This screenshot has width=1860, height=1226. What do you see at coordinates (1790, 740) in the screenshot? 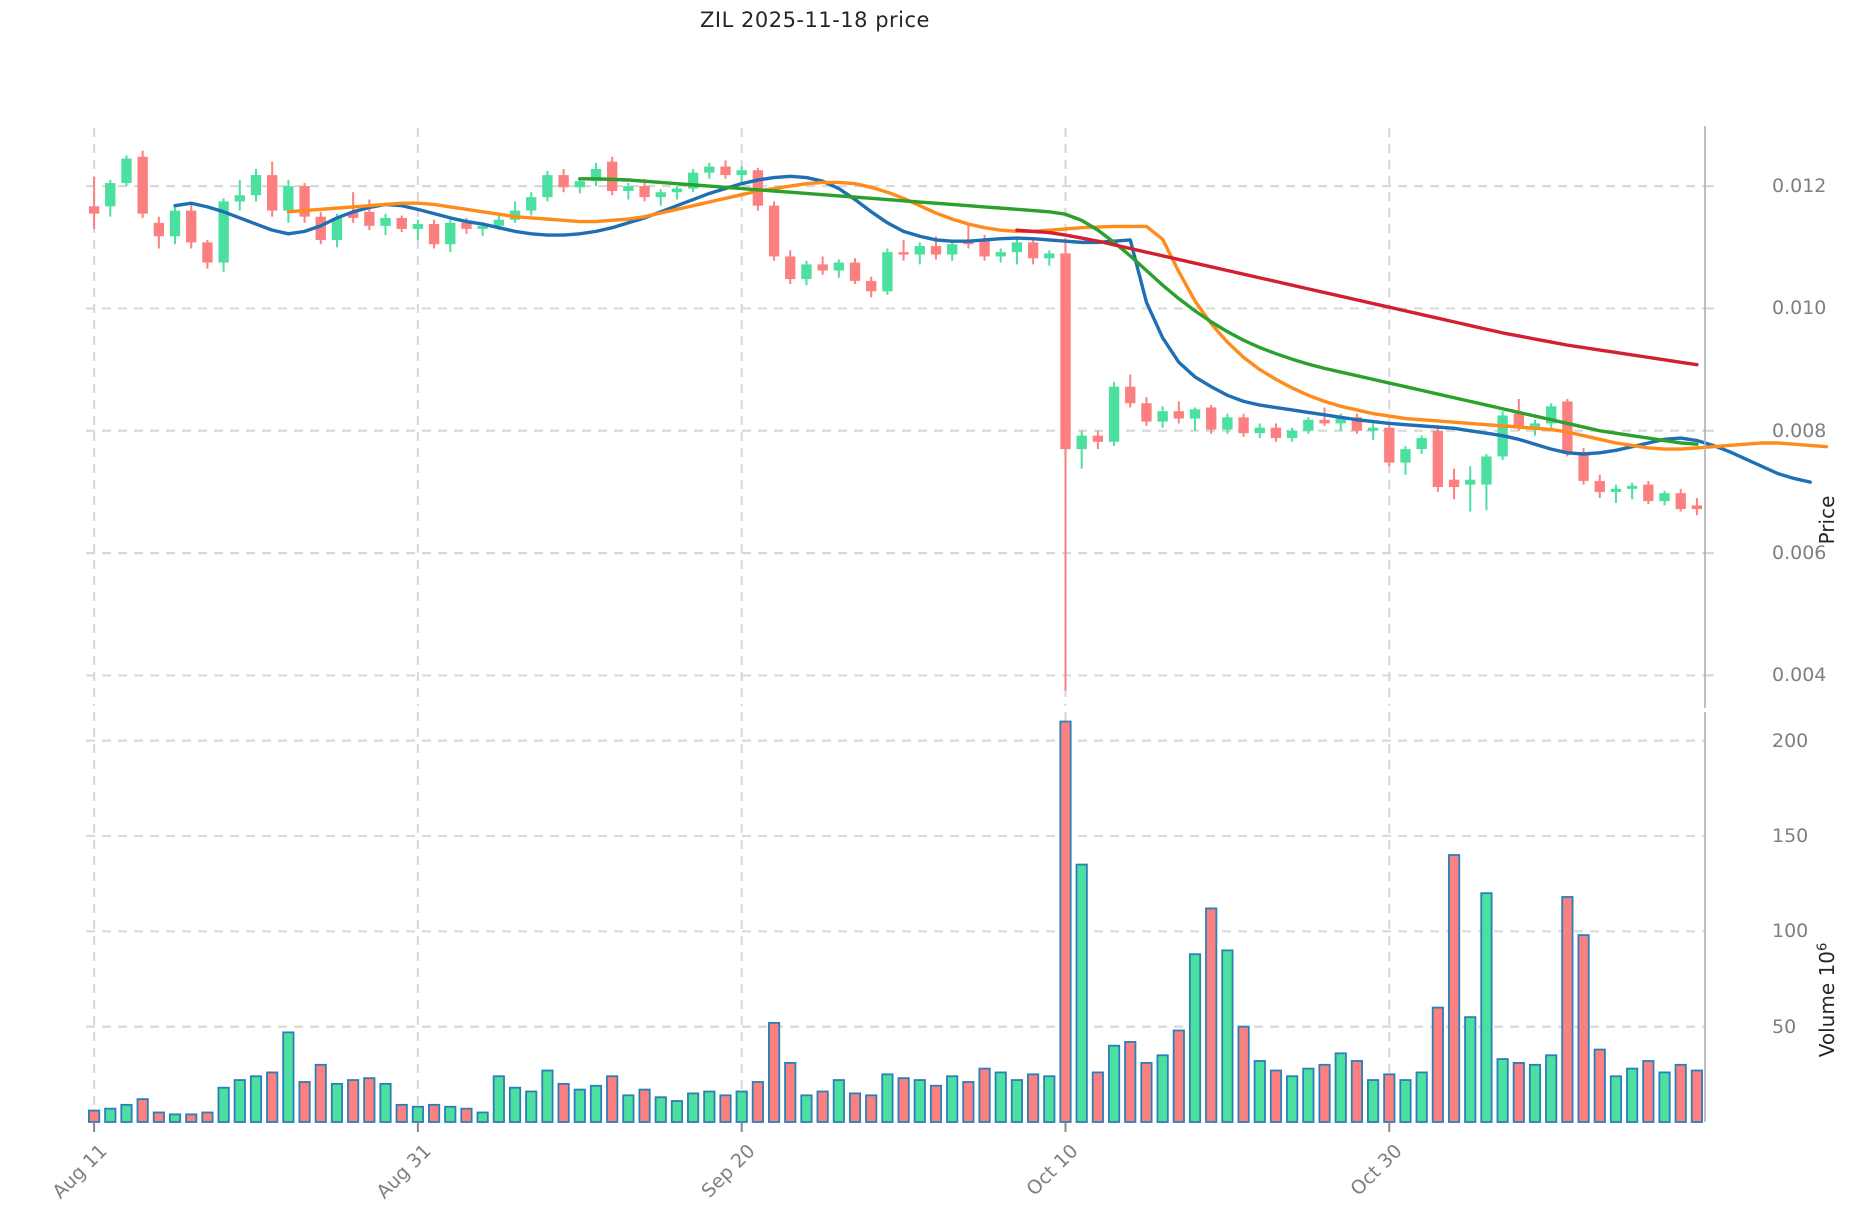
I see `volume-tick-label: 200` at bounding box center [1790, 740].